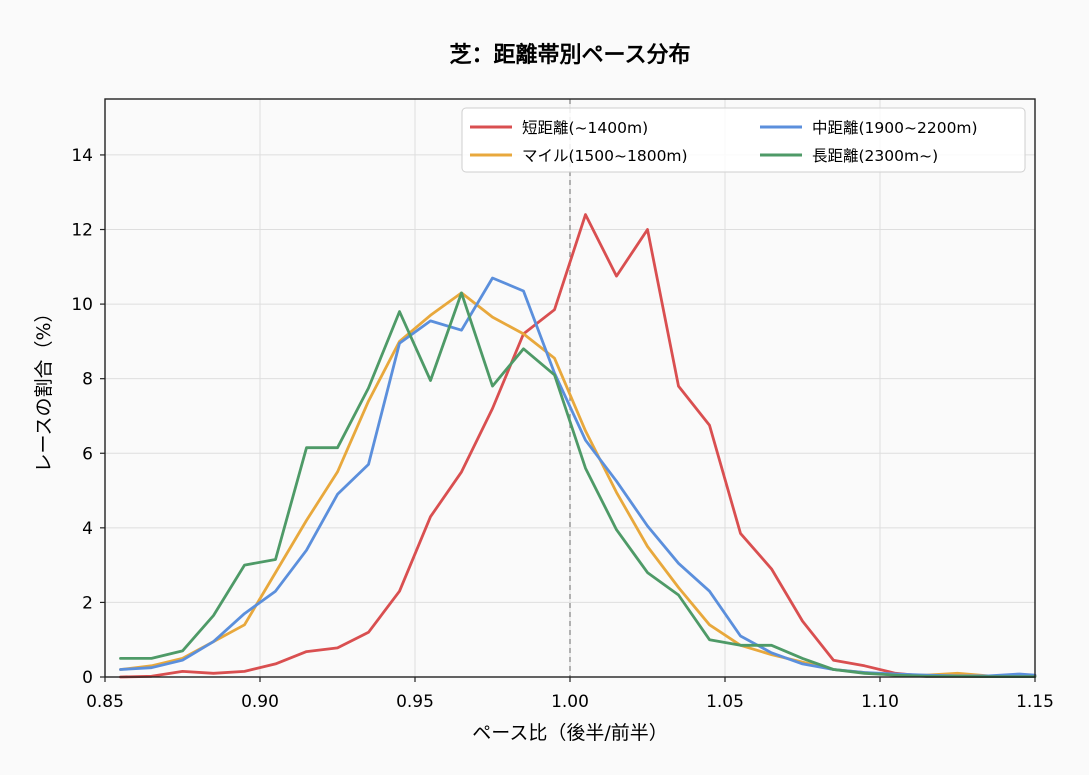  I want to click on y-axis: 0 2 4 6 8 10 12 14, so click(88, 417).